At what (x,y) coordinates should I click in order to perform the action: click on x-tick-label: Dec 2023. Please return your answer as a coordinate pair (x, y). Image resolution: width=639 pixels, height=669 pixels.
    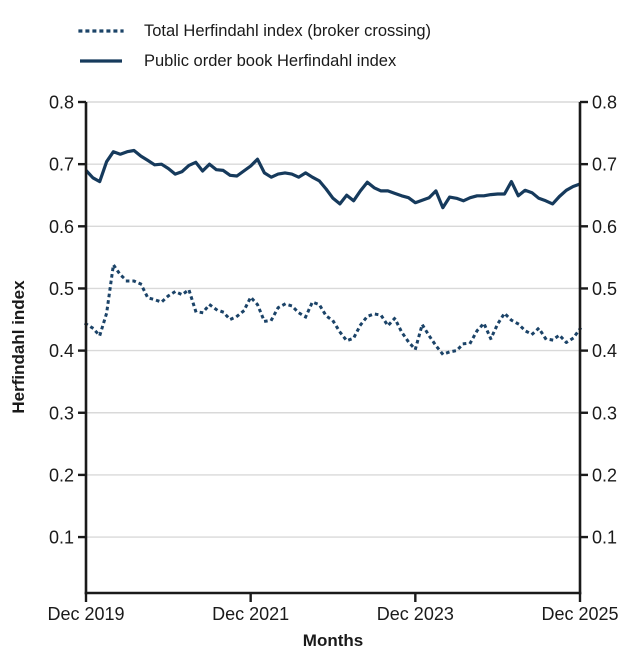
    Looking at the image, I should click on (415, 614).